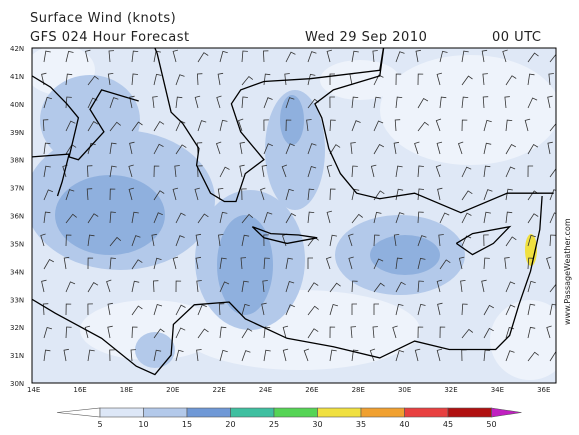 This screenshot has width=579, height=435. Describe the element at coordinates (17, 272) in the screenshot. I see `latitude-label: 34N` at that location.